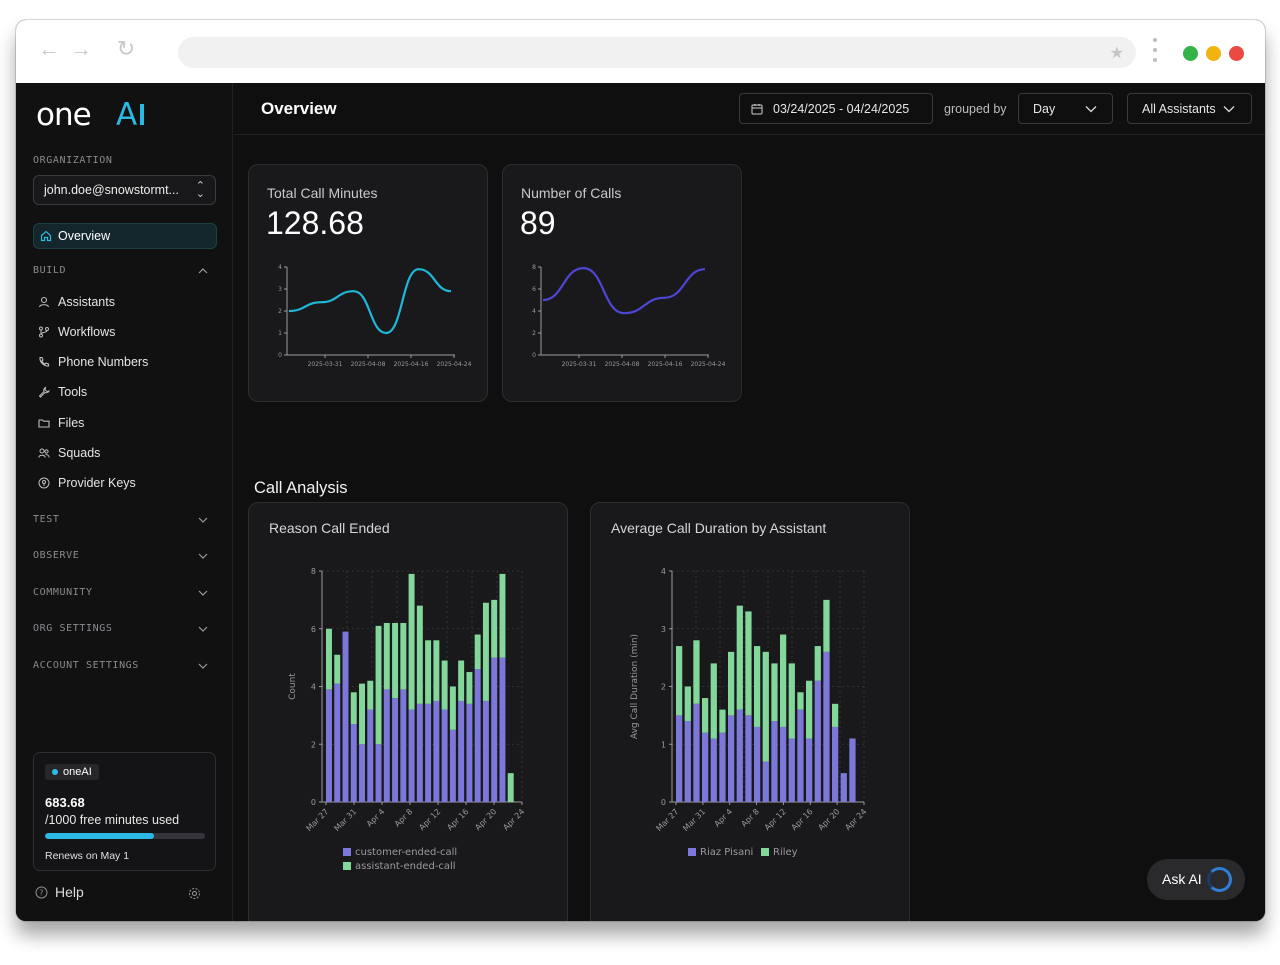 This screenshot has height=965, width=1280. Describe the element at coordinates (404, 818) in the screenshot. I see `x-tick-label: Apr 8` at that location.